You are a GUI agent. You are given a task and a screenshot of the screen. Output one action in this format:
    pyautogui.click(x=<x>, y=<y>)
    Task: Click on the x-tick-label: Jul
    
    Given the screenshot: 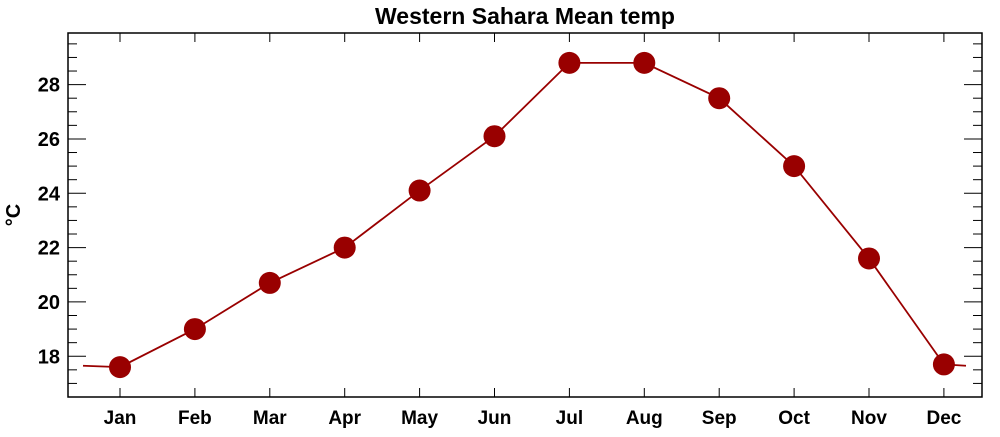 What is the action you would take?
    pyautogui.click(x=569, y=418)
    